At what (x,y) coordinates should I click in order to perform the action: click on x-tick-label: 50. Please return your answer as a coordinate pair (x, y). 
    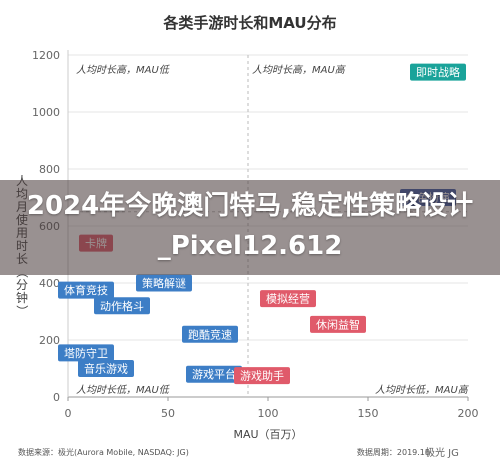
    Looking at the image, I should click on (168, 413).